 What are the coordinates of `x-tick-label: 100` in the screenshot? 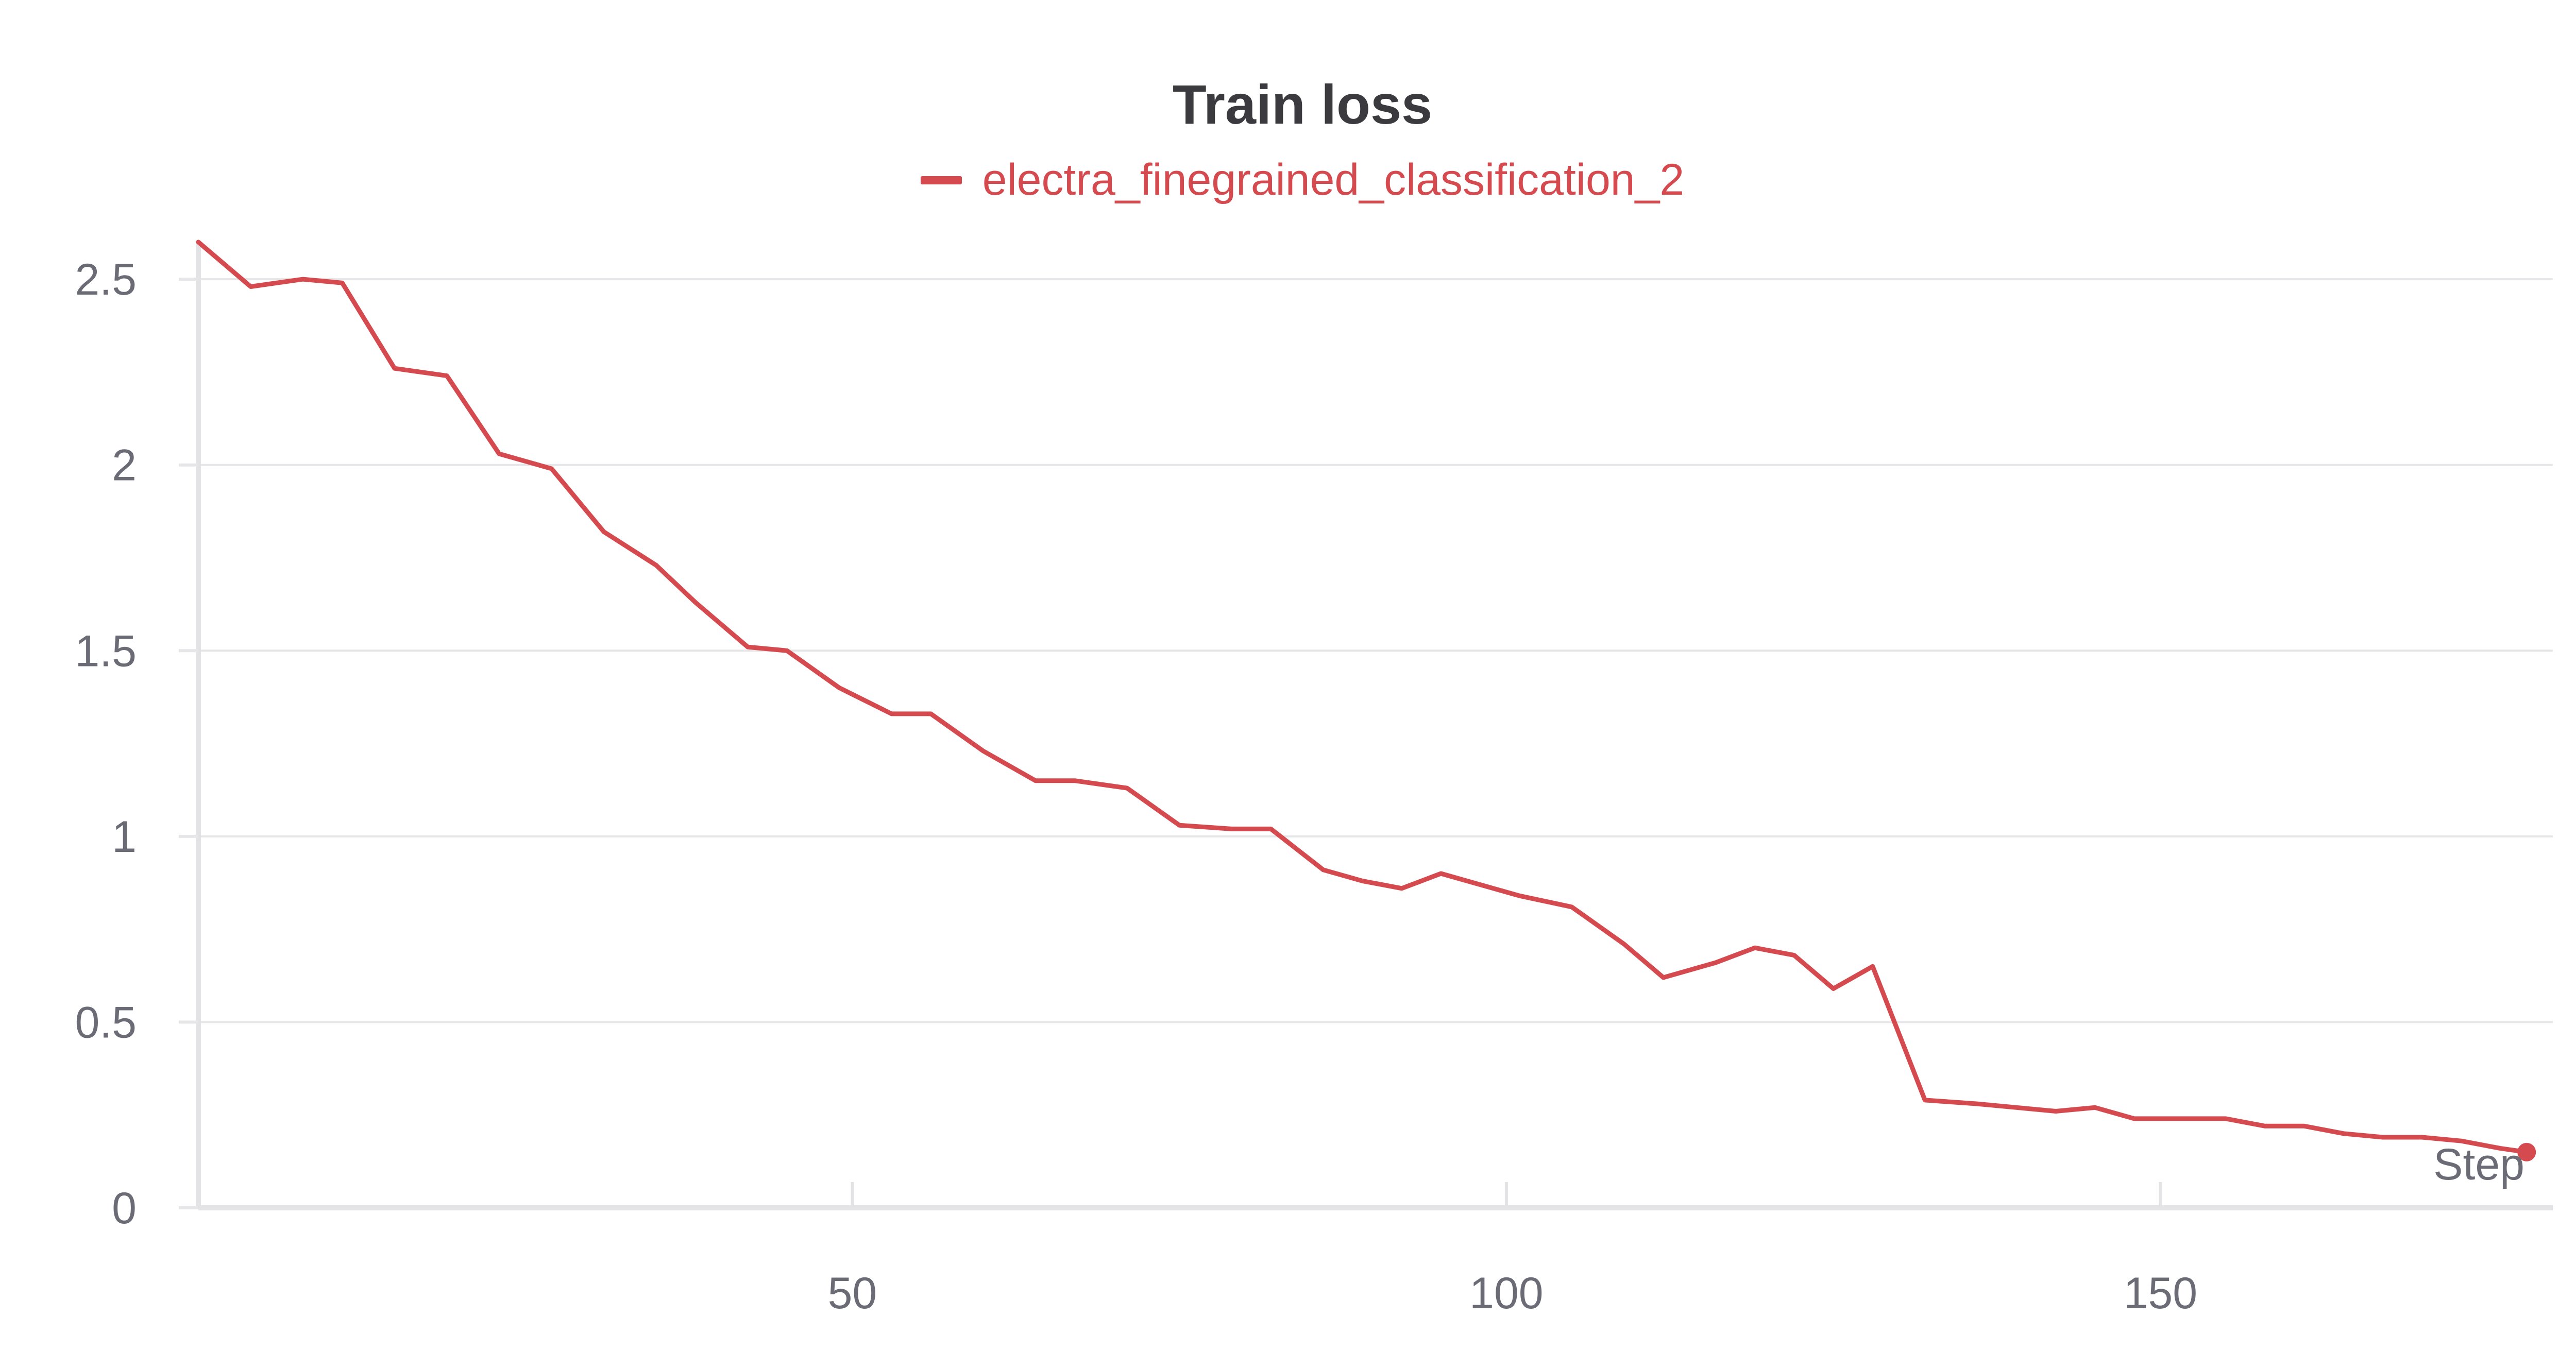 It's located at (1506, 1293).